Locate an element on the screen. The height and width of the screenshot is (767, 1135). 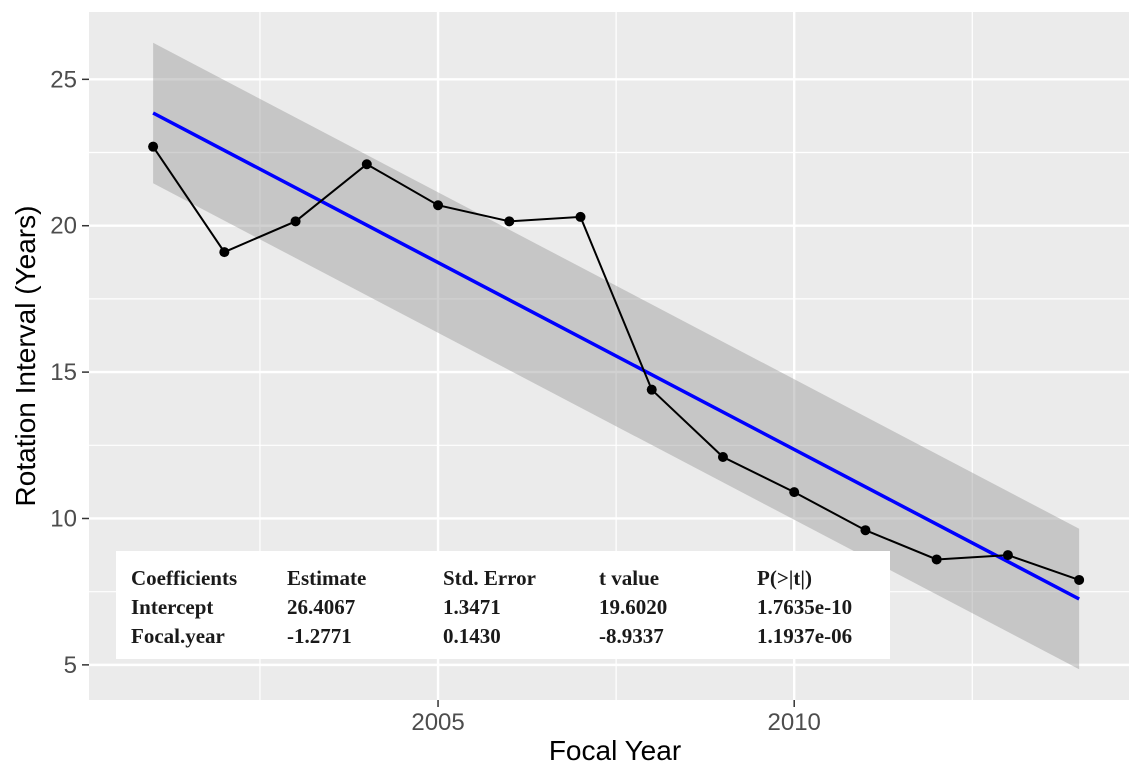
table-header-cell: Std. Error is located at coordinates (489, 578).